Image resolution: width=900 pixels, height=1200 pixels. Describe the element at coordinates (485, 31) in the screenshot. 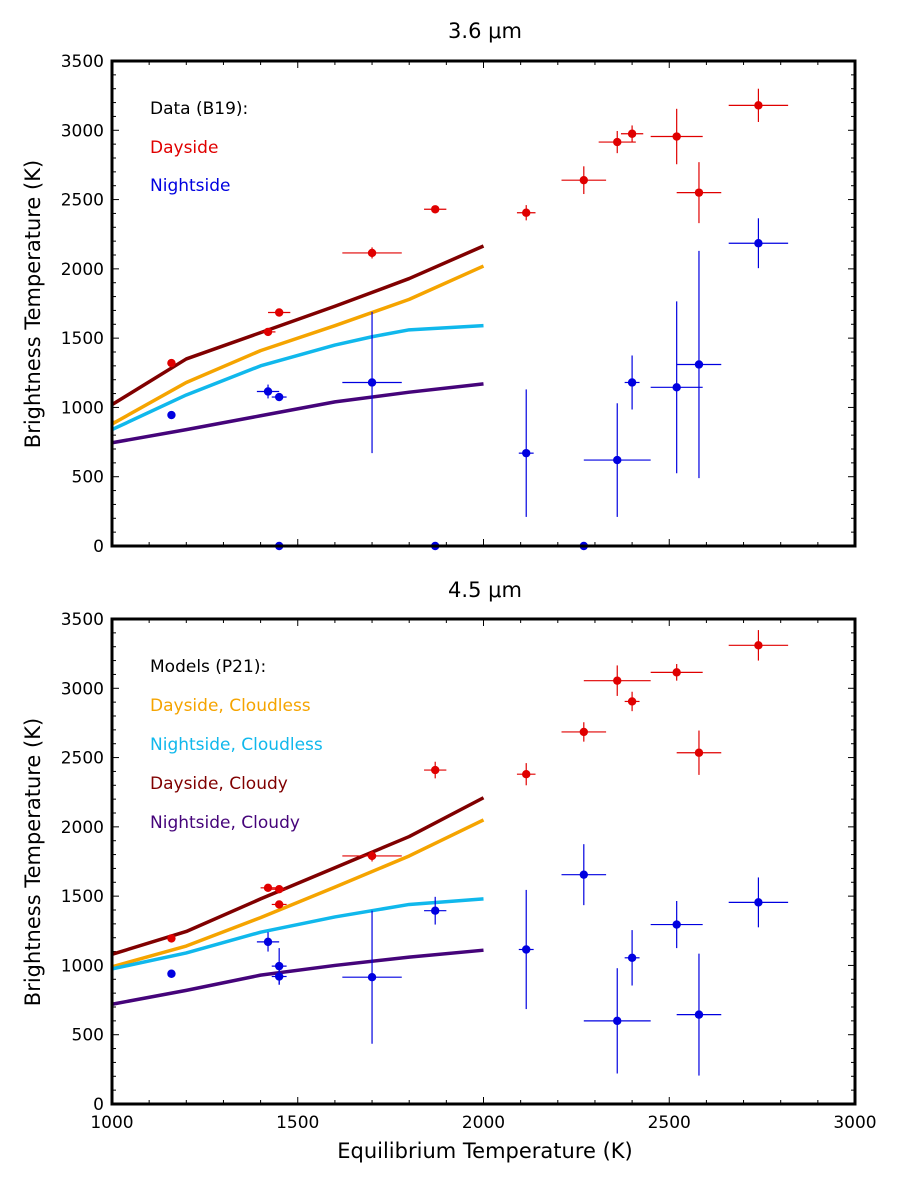

I see `panel-title: 3.6 μm` at that location.